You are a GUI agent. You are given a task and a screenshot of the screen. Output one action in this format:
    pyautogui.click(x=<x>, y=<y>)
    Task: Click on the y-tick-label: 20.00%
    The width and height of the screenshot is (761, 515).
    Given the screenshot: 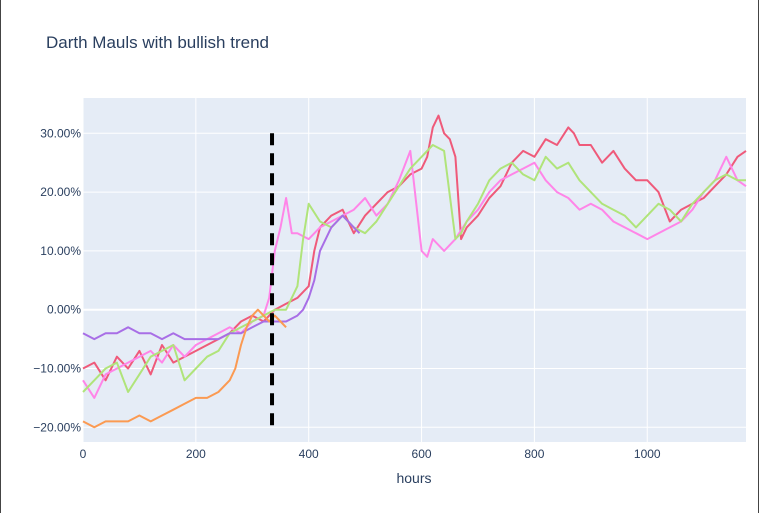 What is the action you would take?
    pyautogui.click(x=60, y=192)
    